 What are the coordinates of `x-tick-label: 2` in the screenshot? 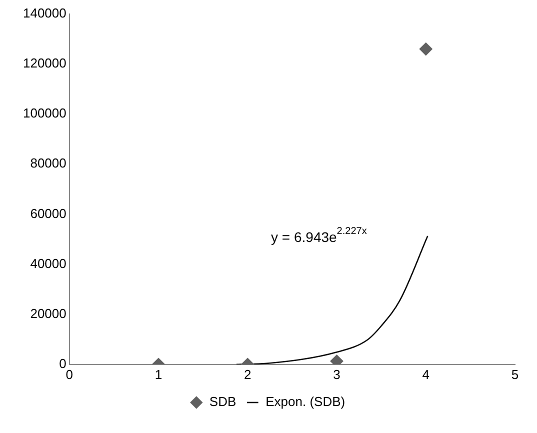 It's located at (248, 374).